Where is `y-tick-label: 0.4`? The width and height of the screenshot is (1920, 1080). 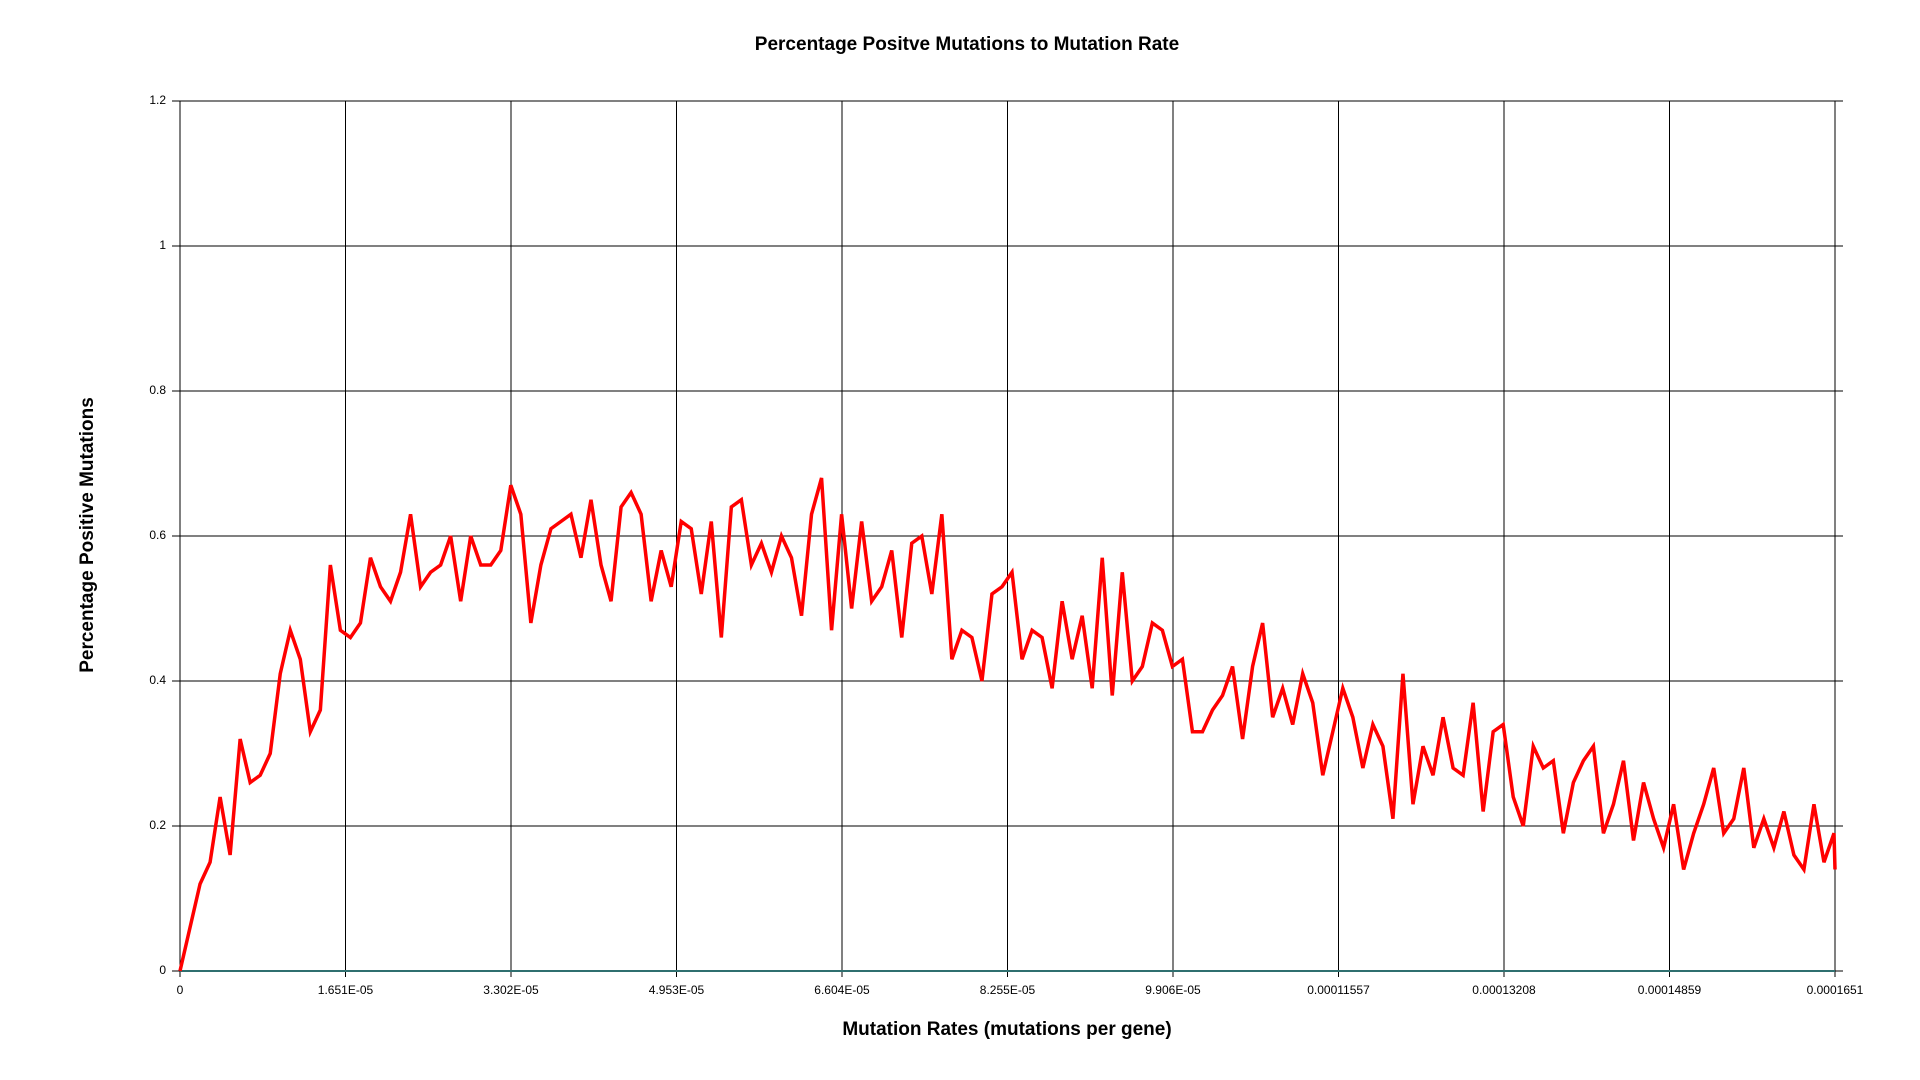 y-tick-label: 0.4 is located at coordinates (157, 680).